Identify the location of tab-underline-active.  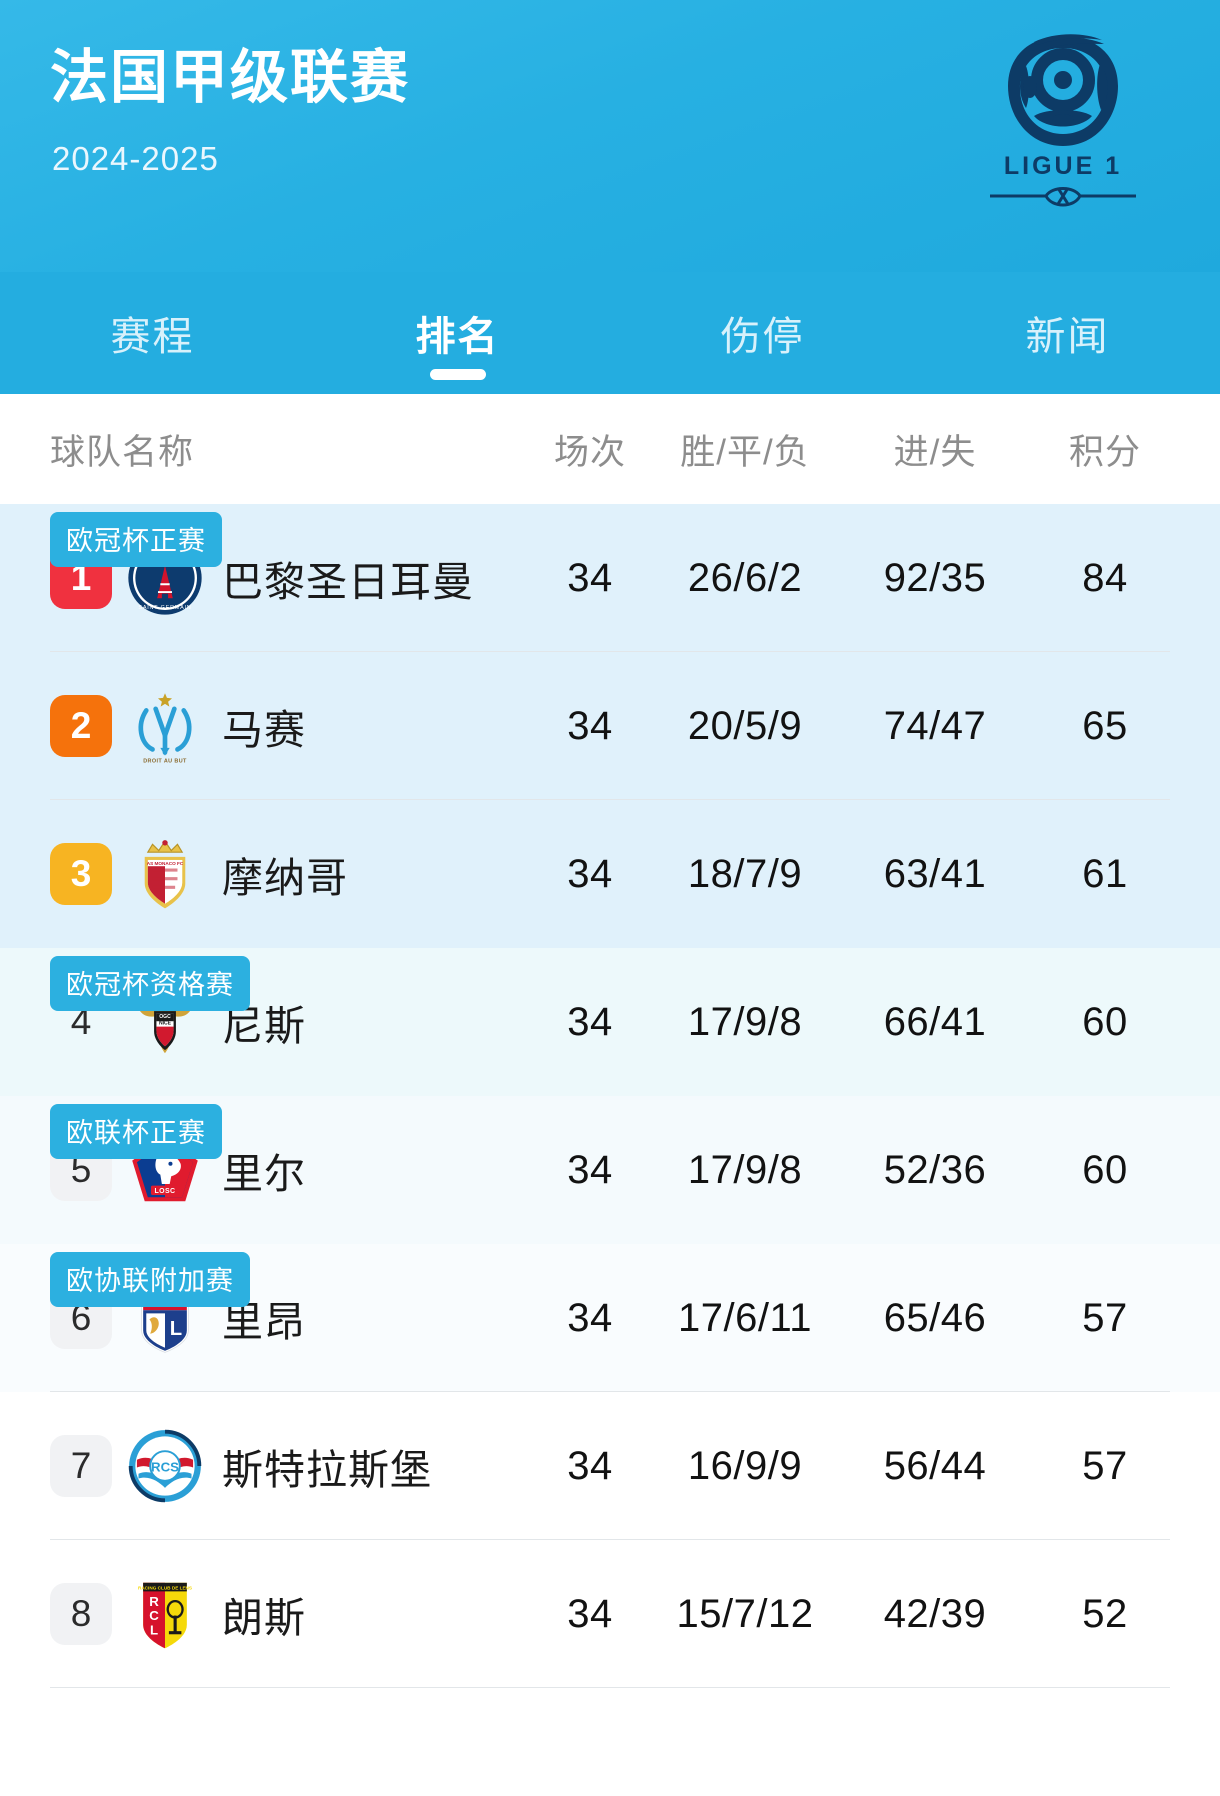
(457, 374).